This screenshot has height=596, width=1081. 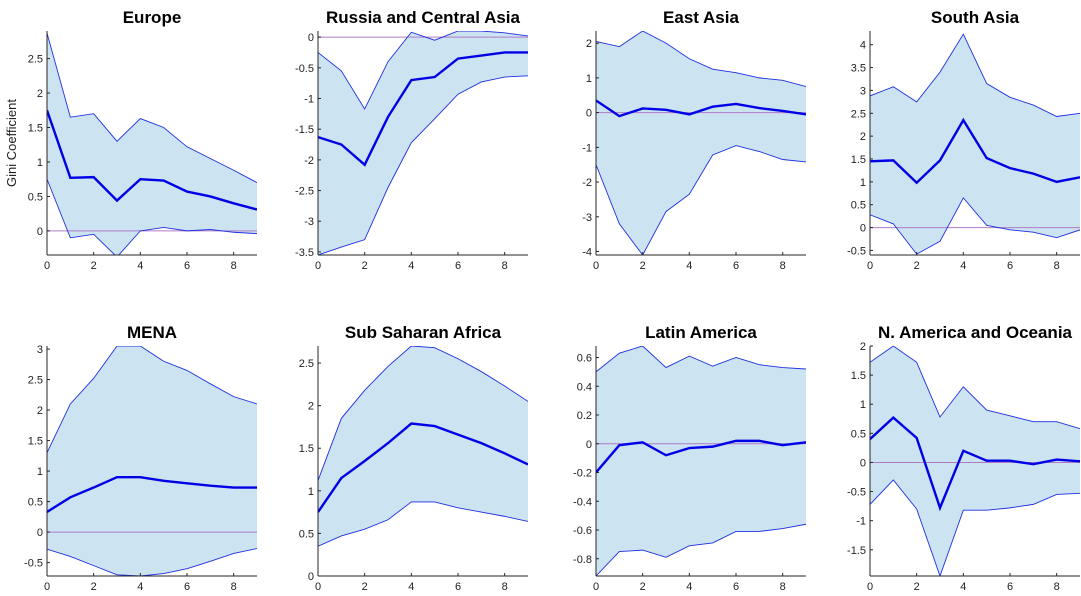 What do you see at coordinates (975, 332) in the screenshot?
I see `subplot-title: N. America and Oceania` at bounding box center [975, 332].